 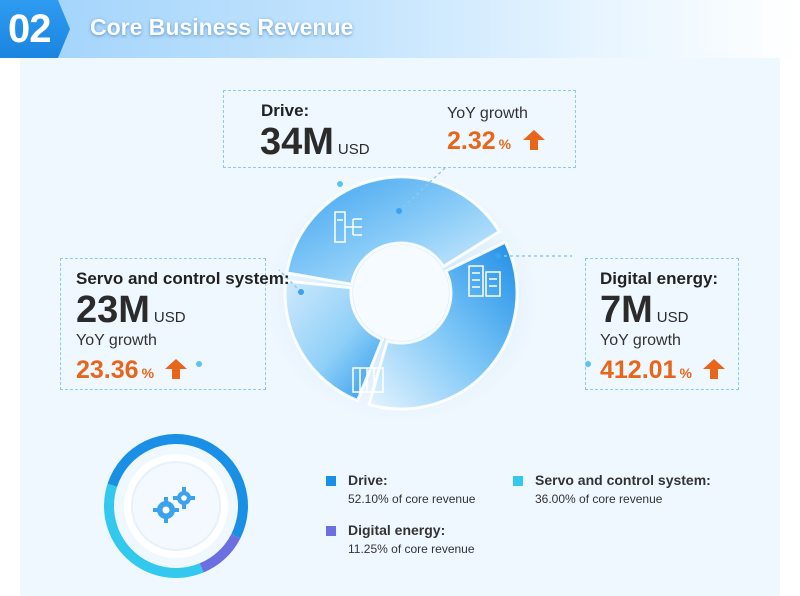 I want to click on gears-icon, so click(x=174, y=505).